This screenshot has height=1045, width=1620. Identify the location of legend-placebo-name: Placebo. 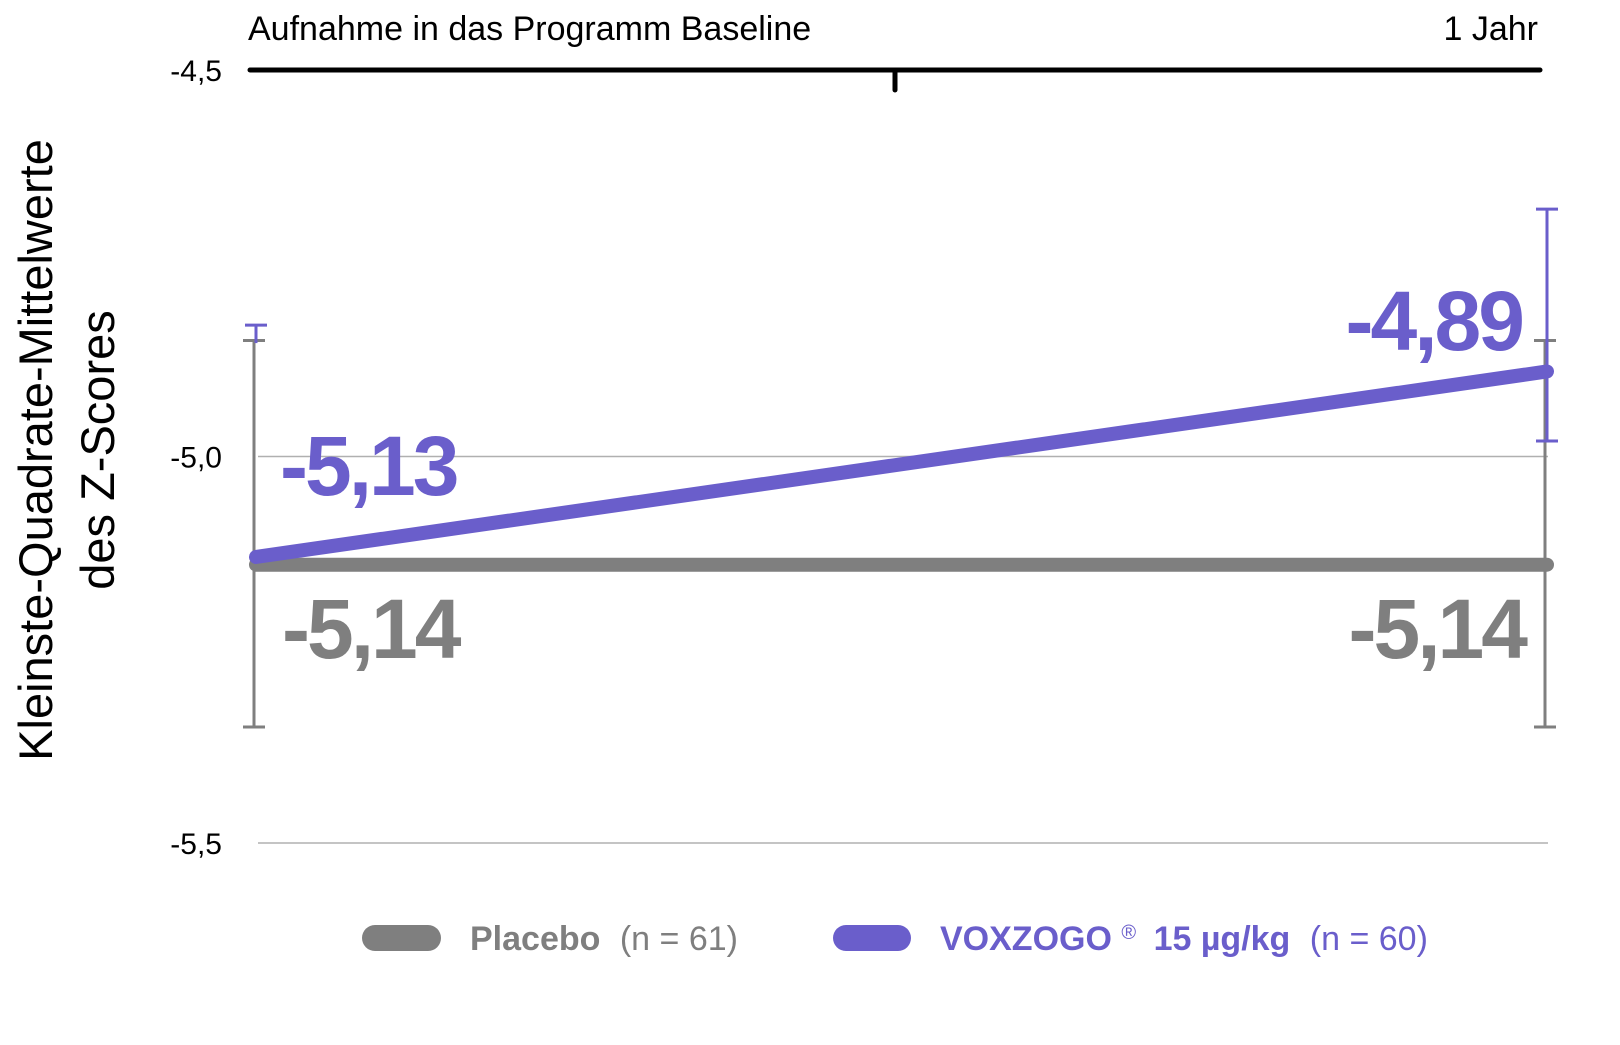
(535, 939).